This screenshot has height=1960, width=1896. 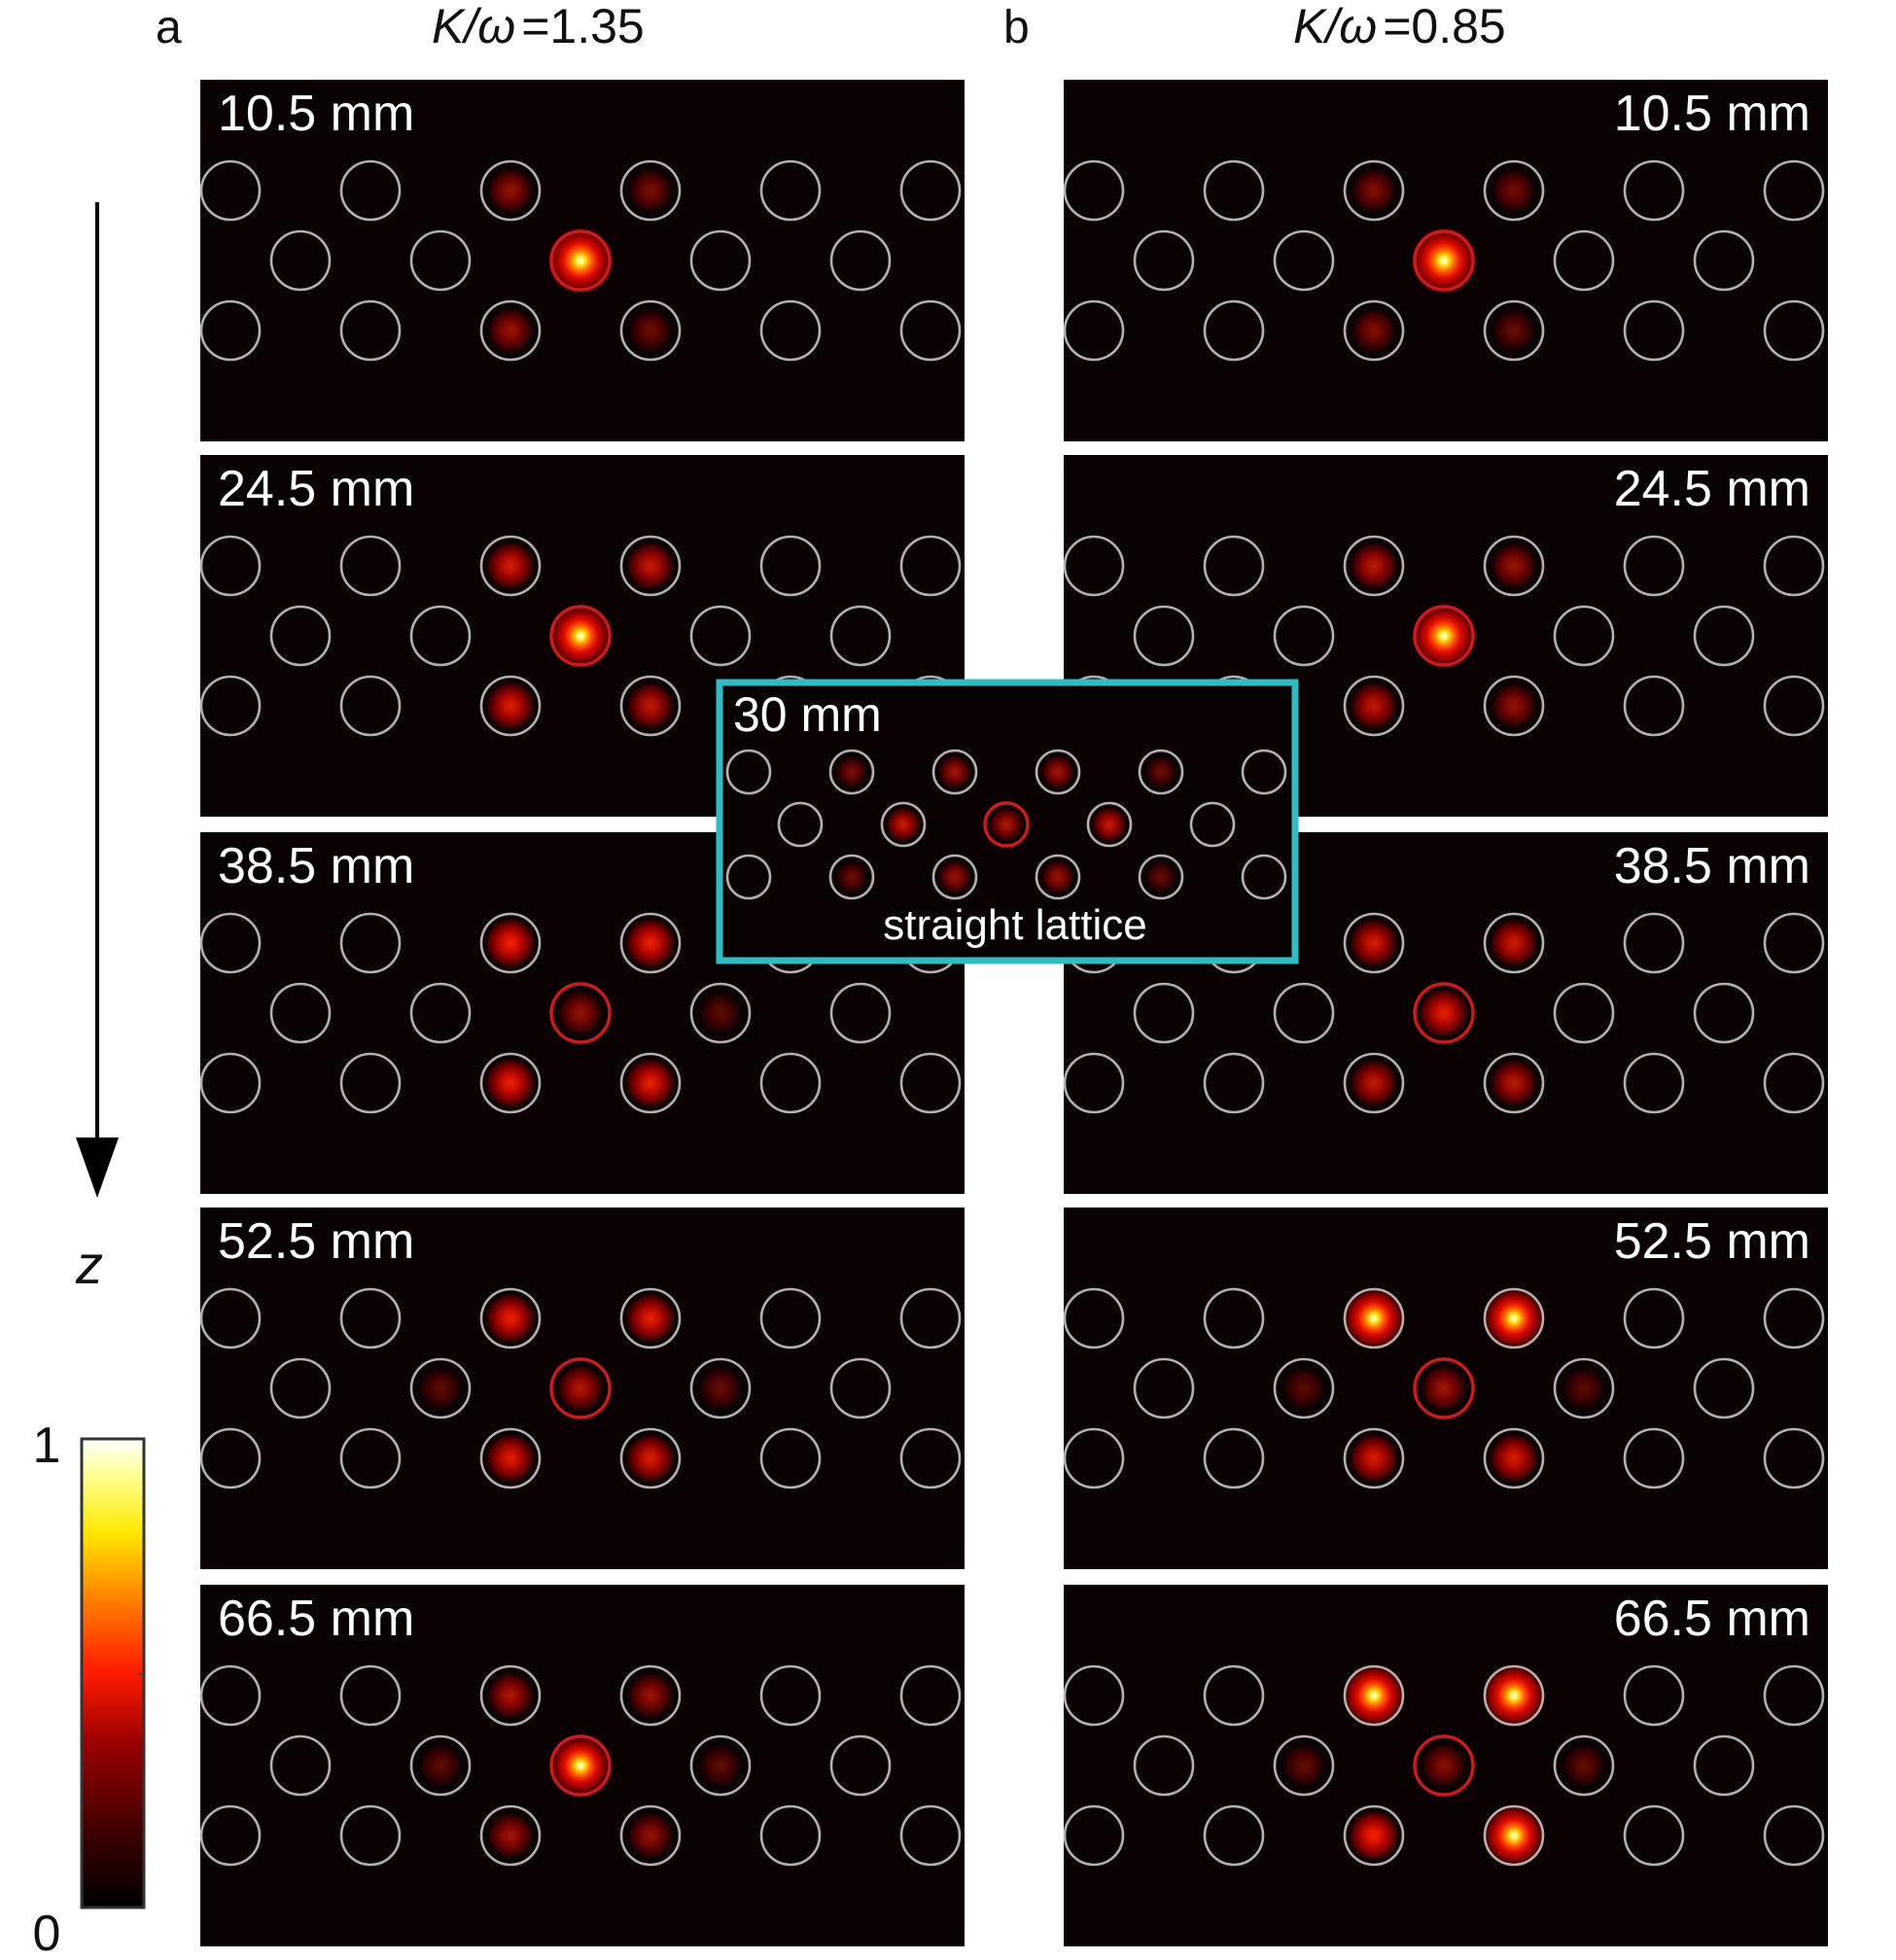 I want to click on panel-b-ratio-value: 0.85, so click(x=1458, y=26).